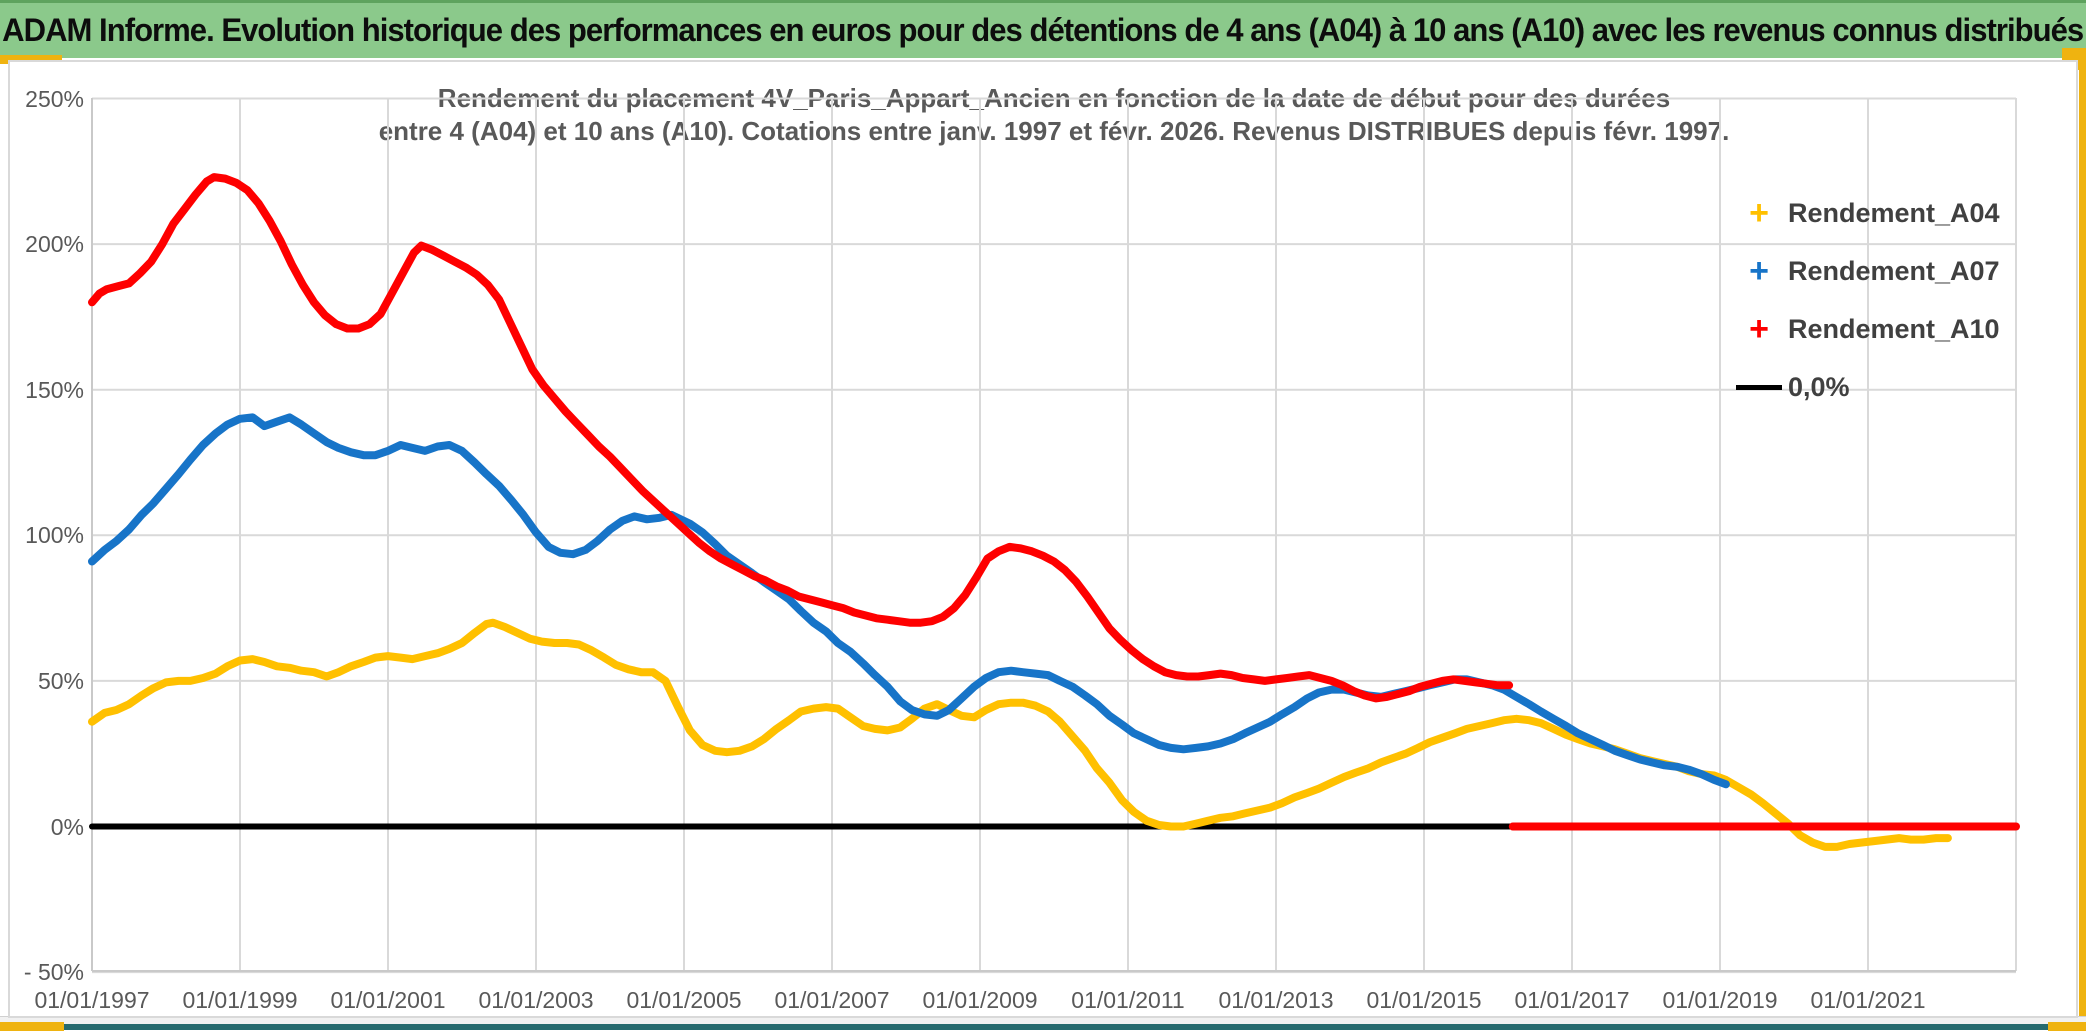 The image size is (2086, 1031). Describe the element at coordinates (92, 1000) in the screenshot. I see `x-tick-label: 01/01/1997` at that location.